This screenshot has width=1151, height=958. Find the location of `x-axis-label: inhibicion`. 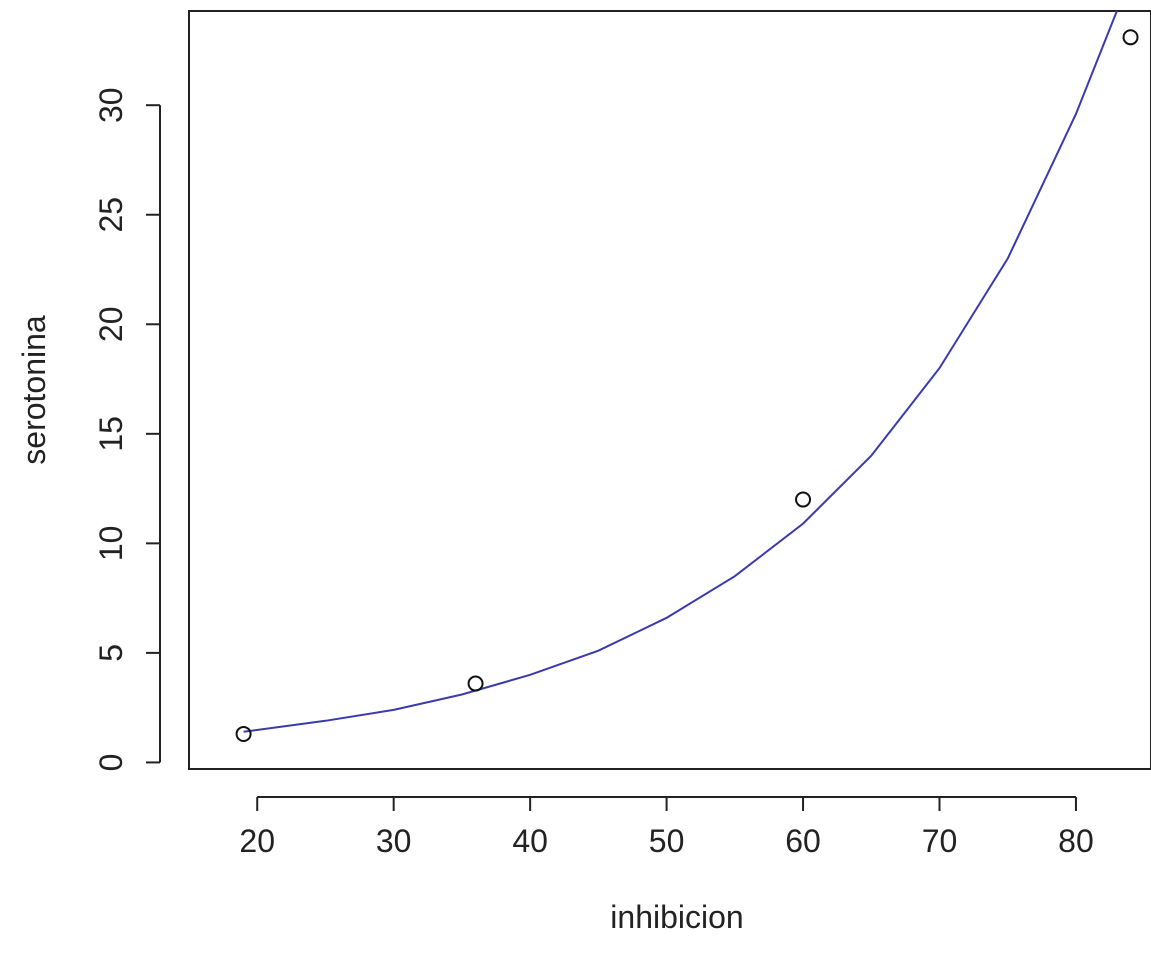

x-axis-label: inhibicion is located at coordinates (676, 917).